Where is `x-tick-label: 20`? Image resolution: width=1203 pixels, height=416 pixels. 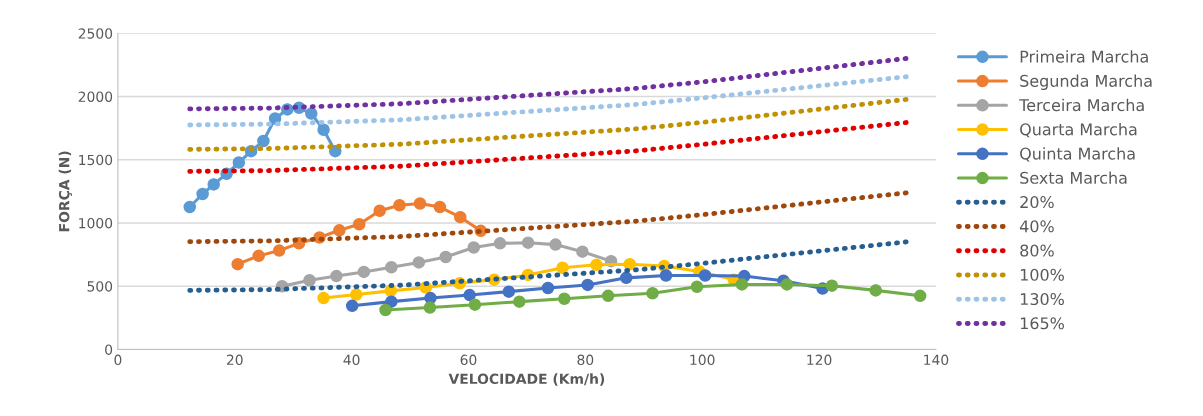
x-tick-label: 20 is located at coordinates (234, 360).